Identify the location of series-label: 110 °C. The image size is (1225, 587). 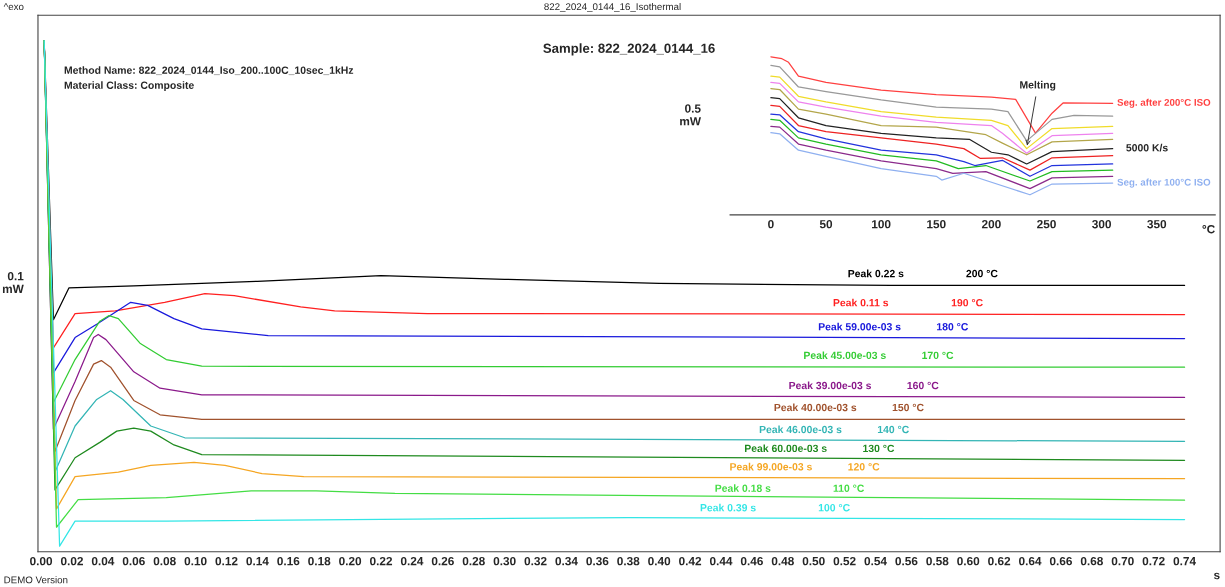
(849, 488).